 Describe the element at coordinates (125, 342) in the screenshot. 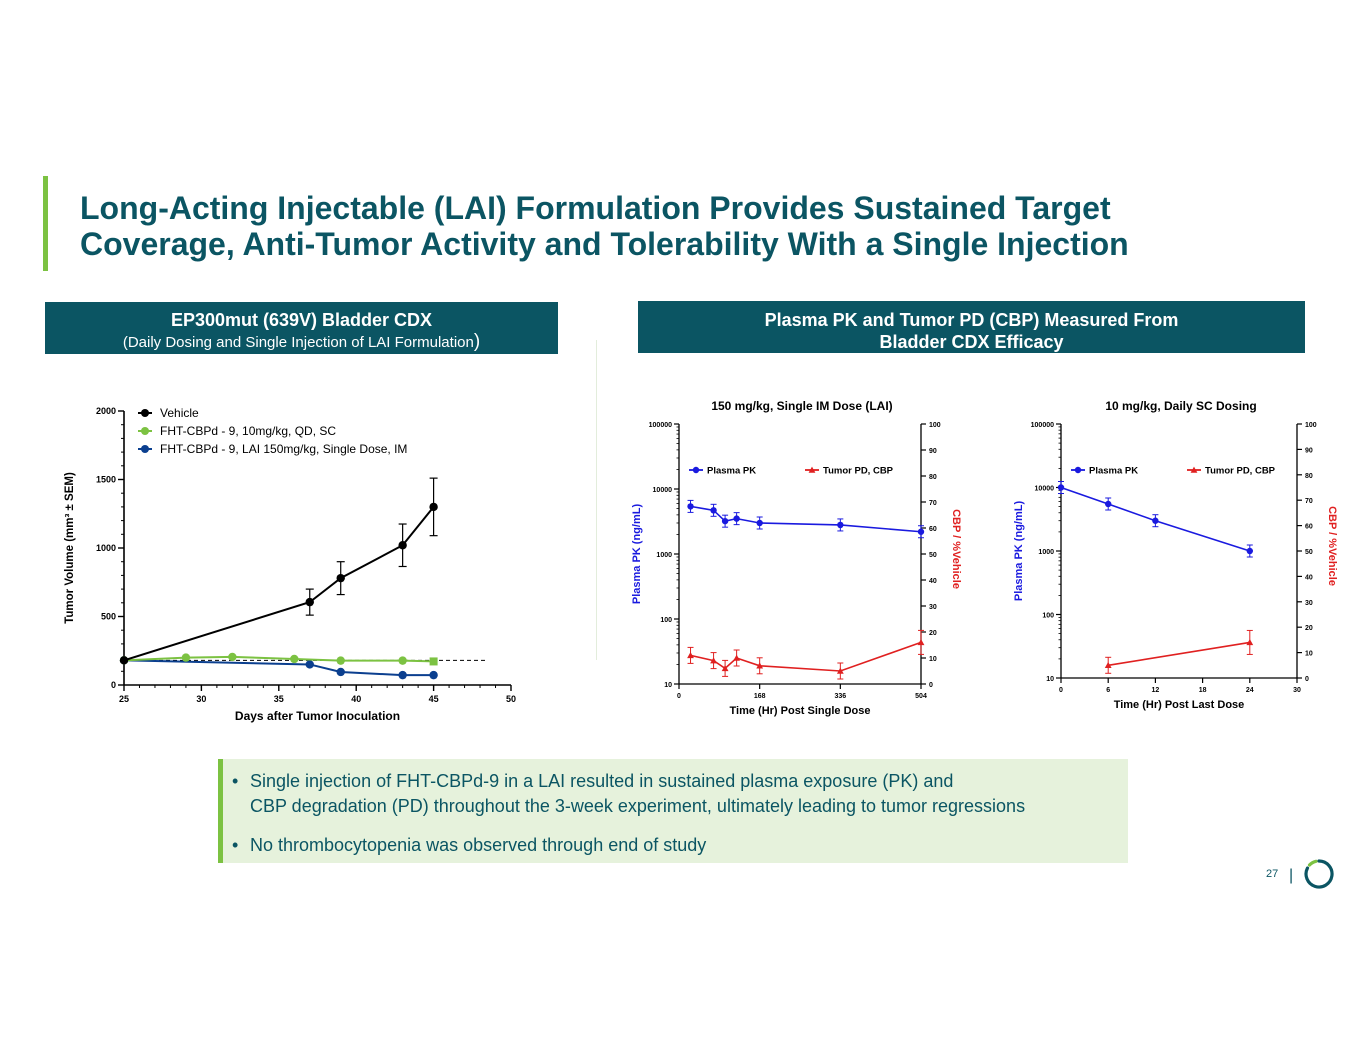

I see `left-header-paren-open: (` at that location.